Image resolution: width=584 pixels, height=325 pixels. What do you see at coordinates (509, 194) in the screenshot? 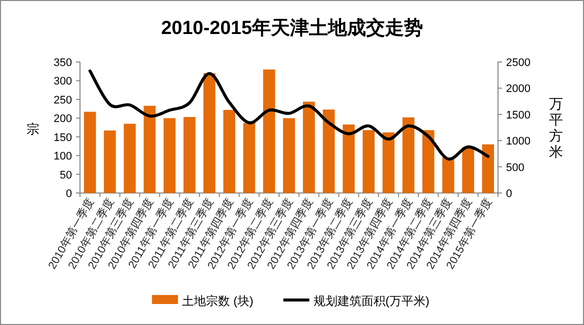
I see `y2-tick-label: 0` at bounding box center [509, 194].